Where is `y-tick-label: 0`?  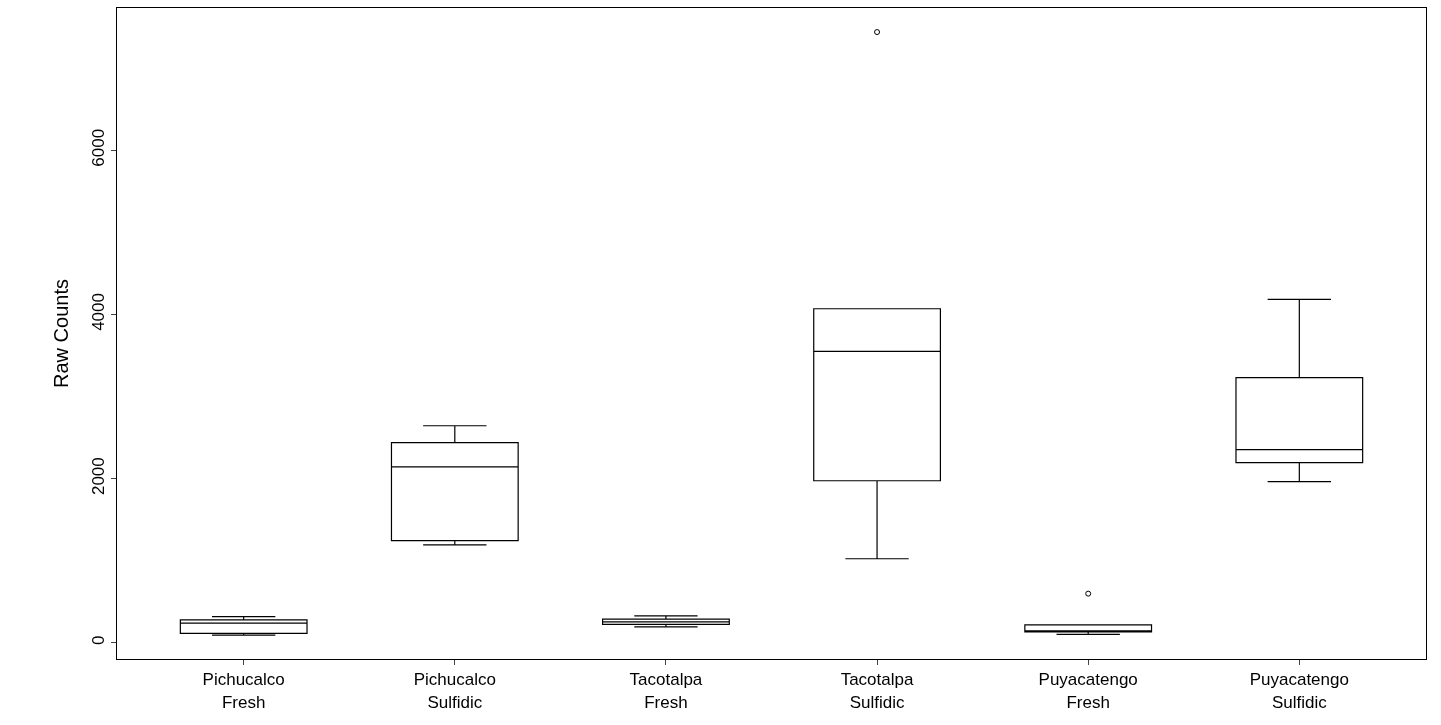
y-tick-label: 0 is located at coordinates (99, 640).